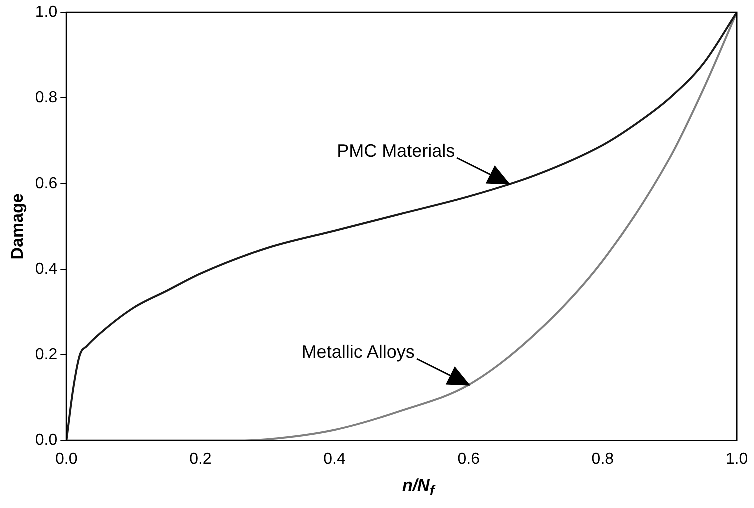 The height and width of the screenshot is (508, 754). I want to click on annotation: PMC Materials, so click(396, 151).